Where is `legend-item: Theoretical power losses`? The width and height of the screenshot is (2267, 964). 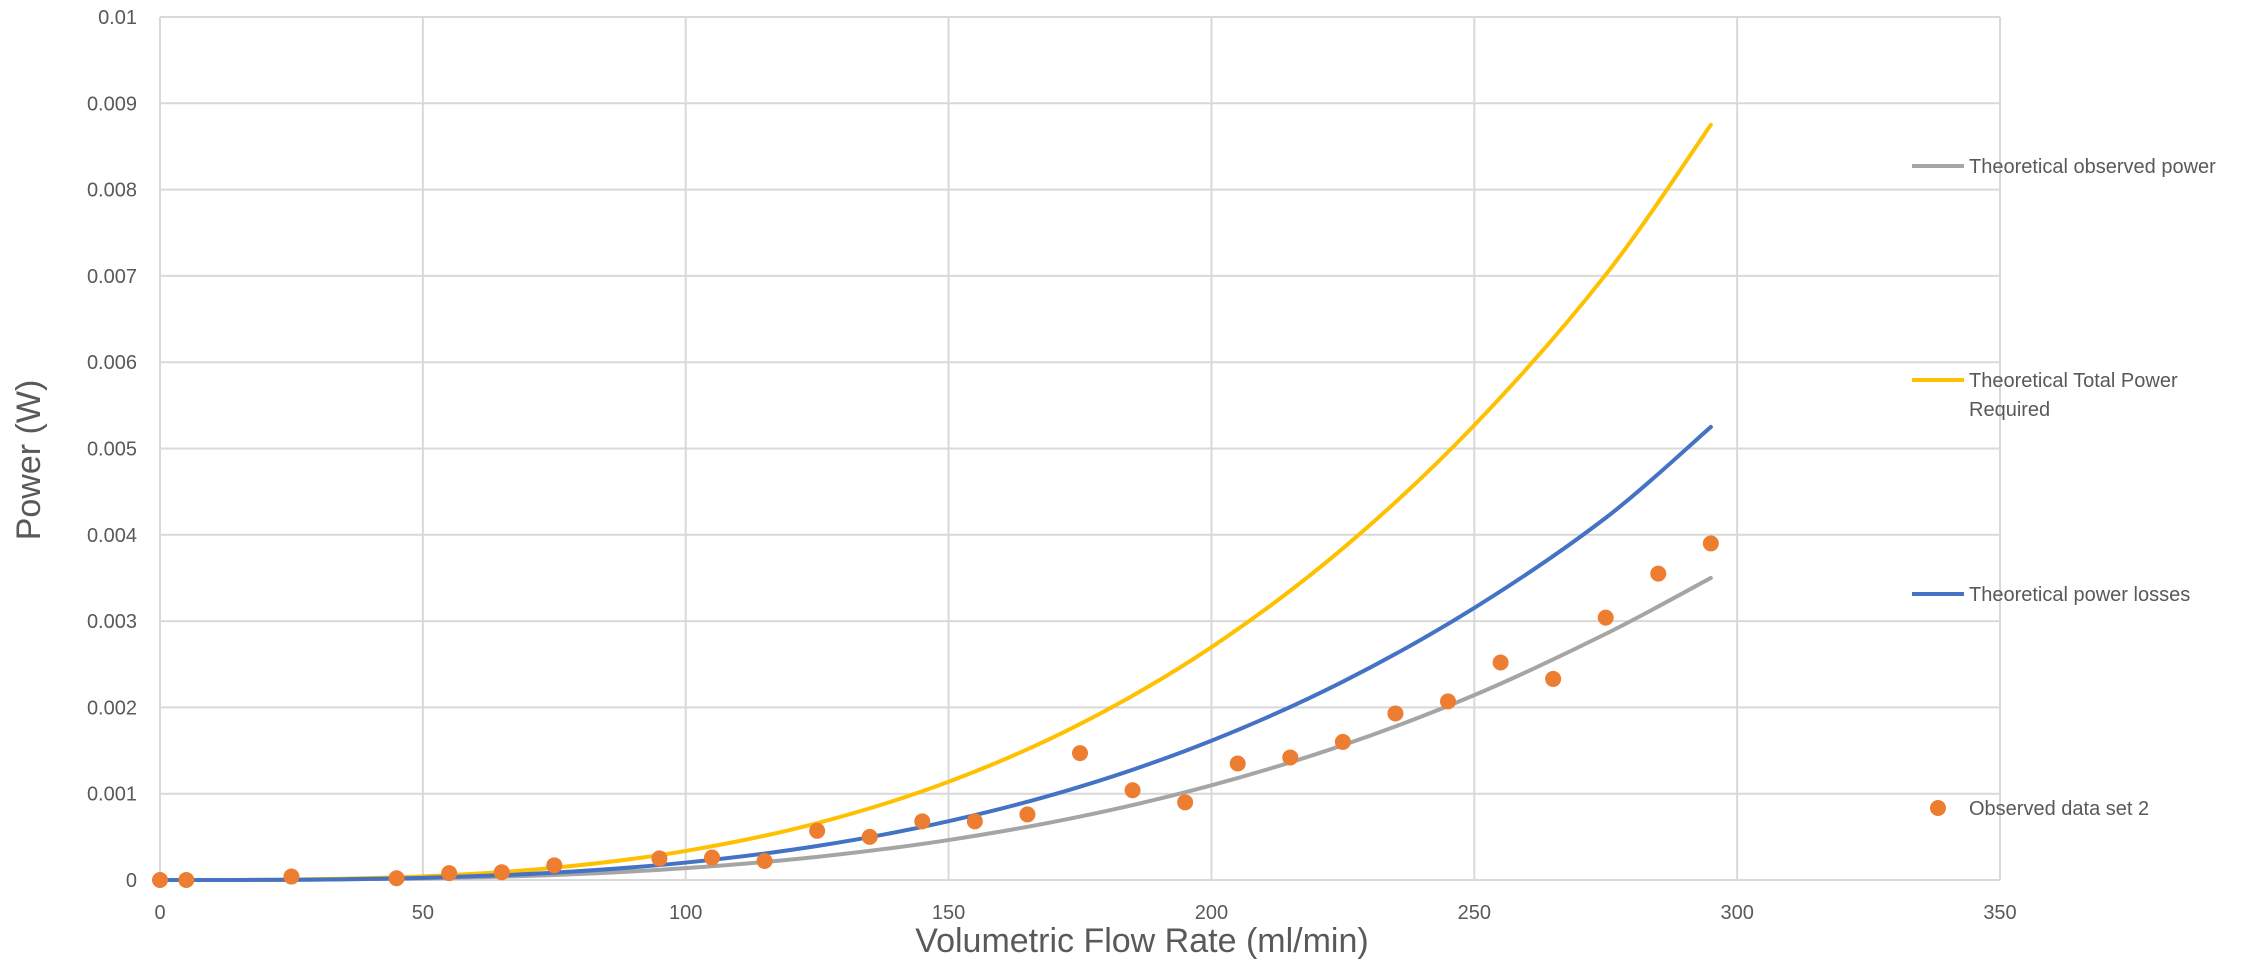 legend-item: Theoretical power losses is located at coordinates (2051, 595).